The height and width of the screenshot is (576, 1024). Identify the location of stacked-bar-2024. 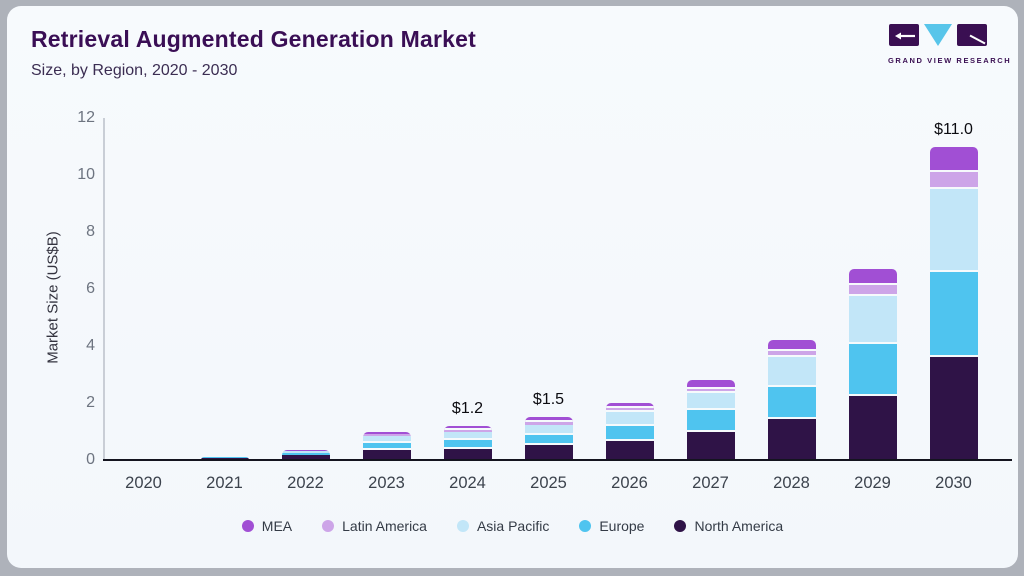
(467, 442).